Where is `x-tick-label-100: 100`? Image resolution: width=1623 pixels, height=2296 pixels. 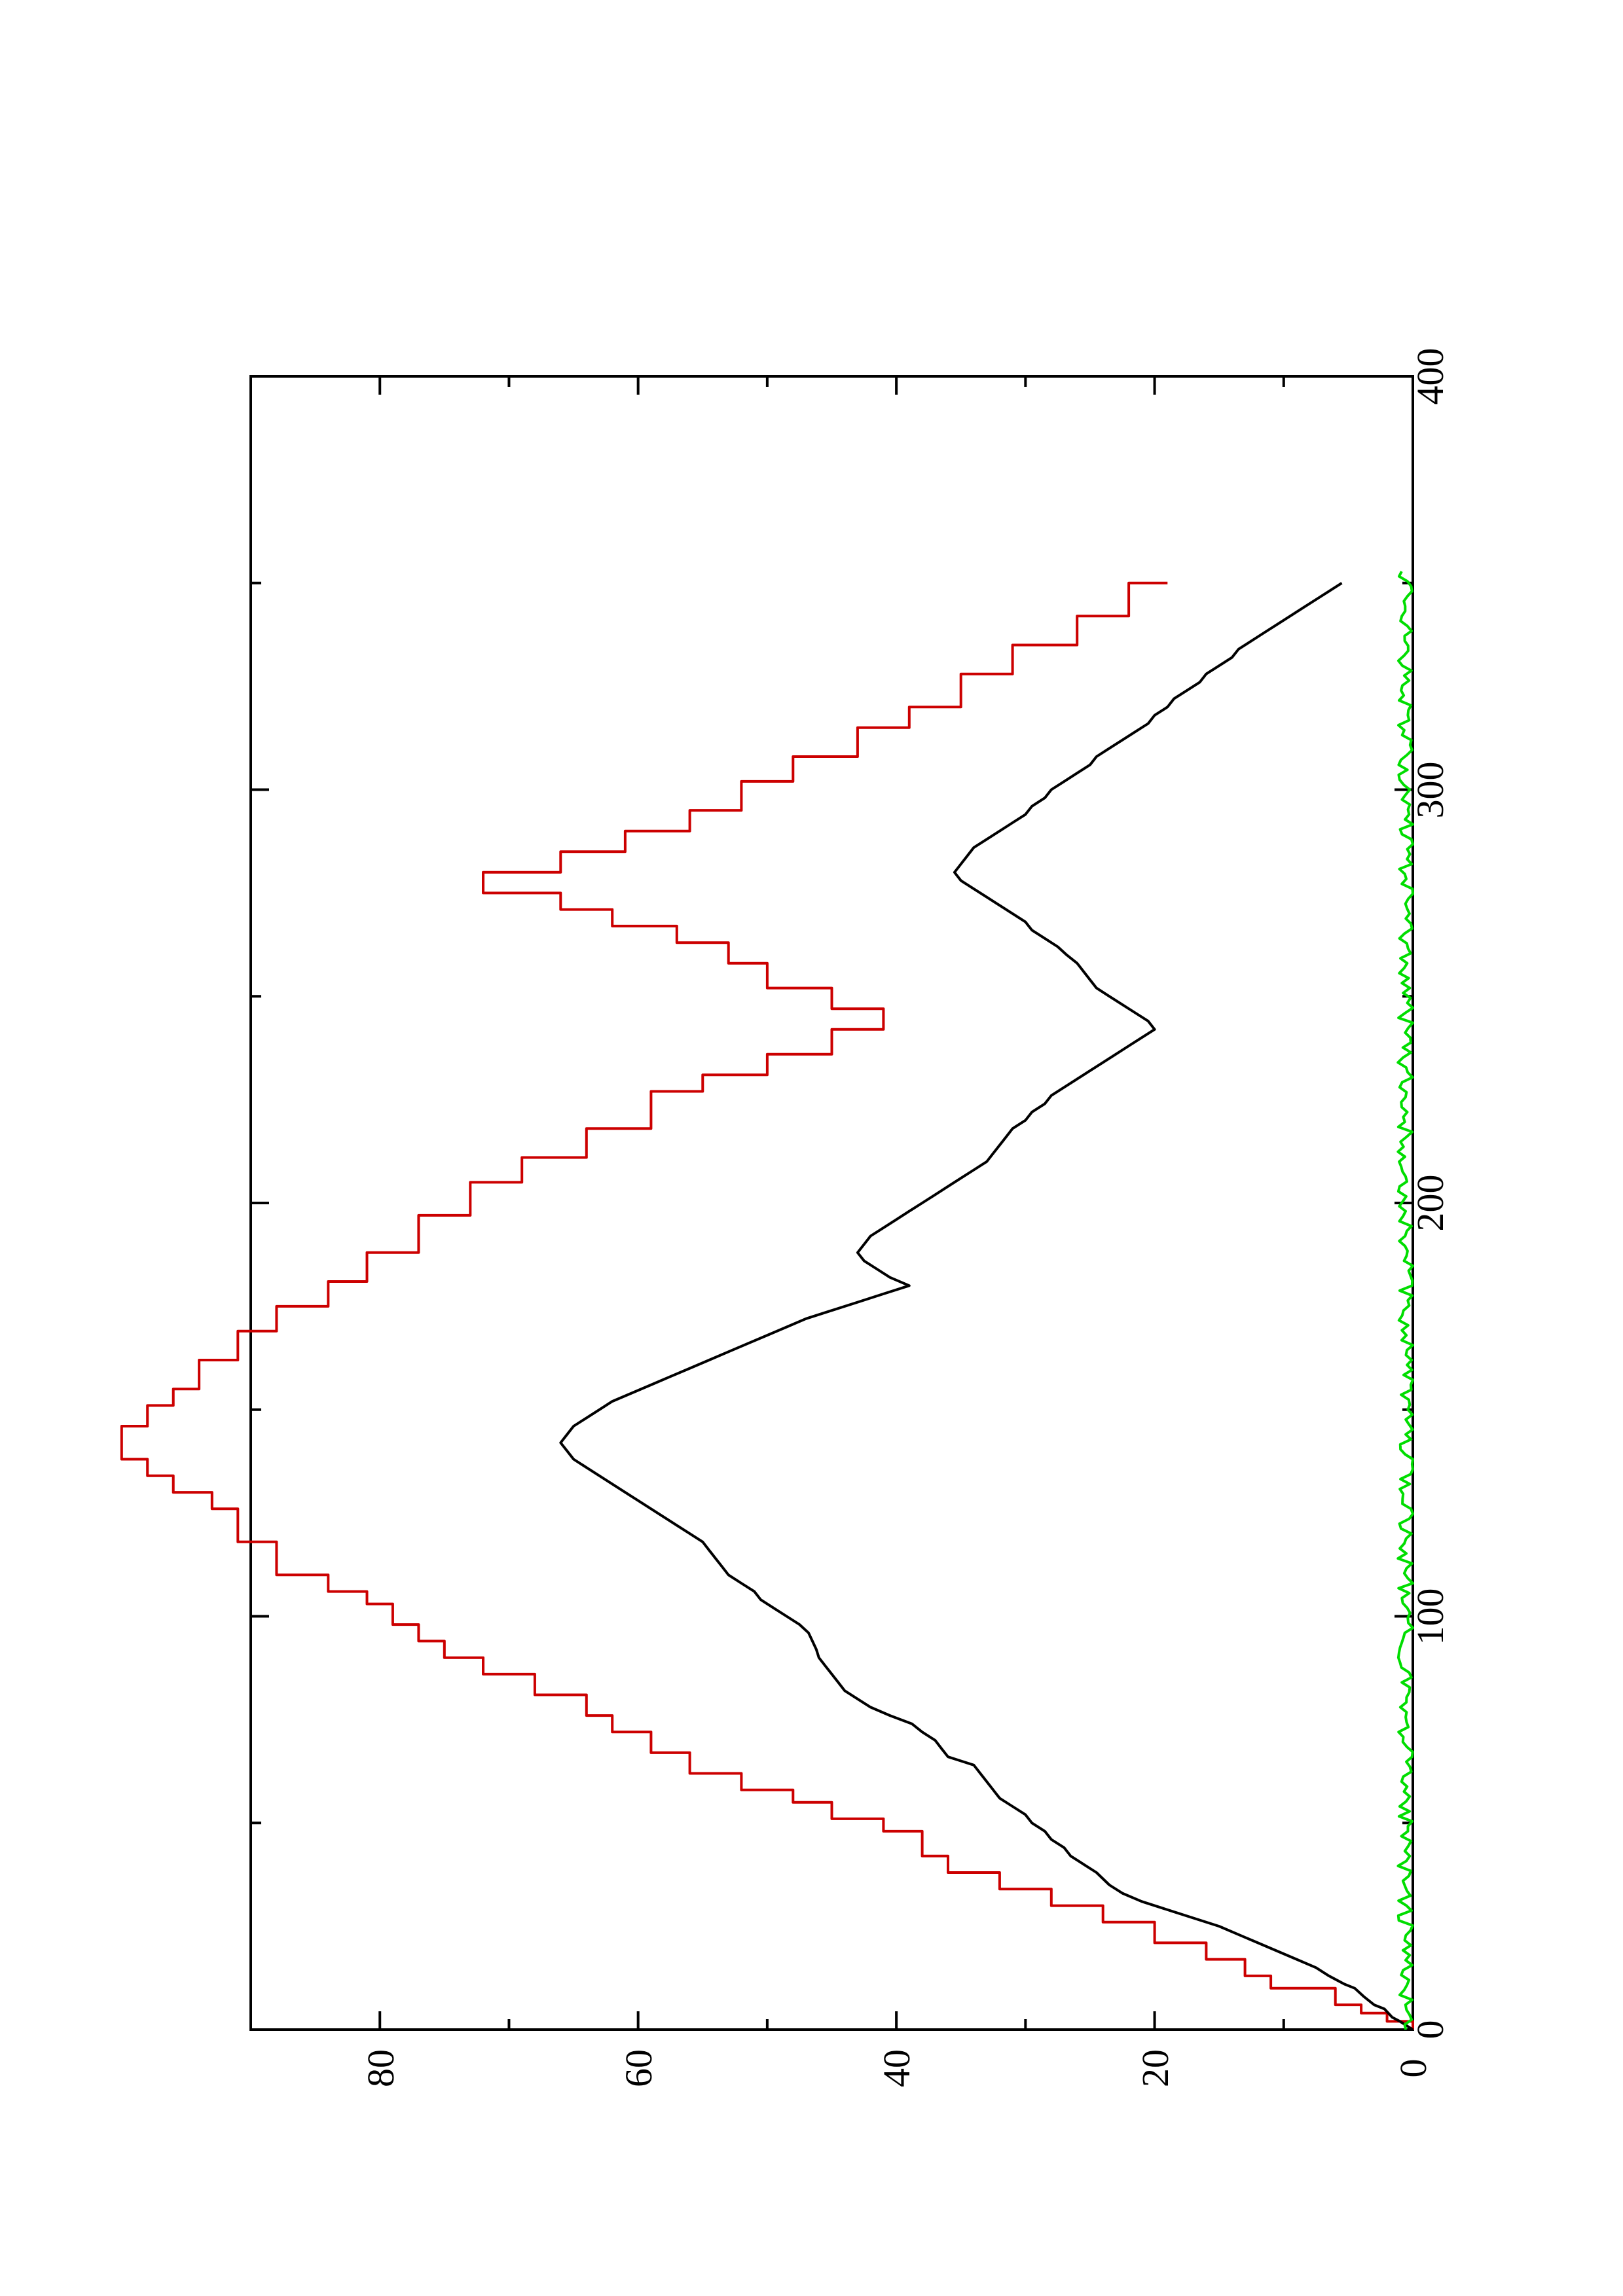 x-tick-label-100: 100 is located at coordinates (1430, 1616).